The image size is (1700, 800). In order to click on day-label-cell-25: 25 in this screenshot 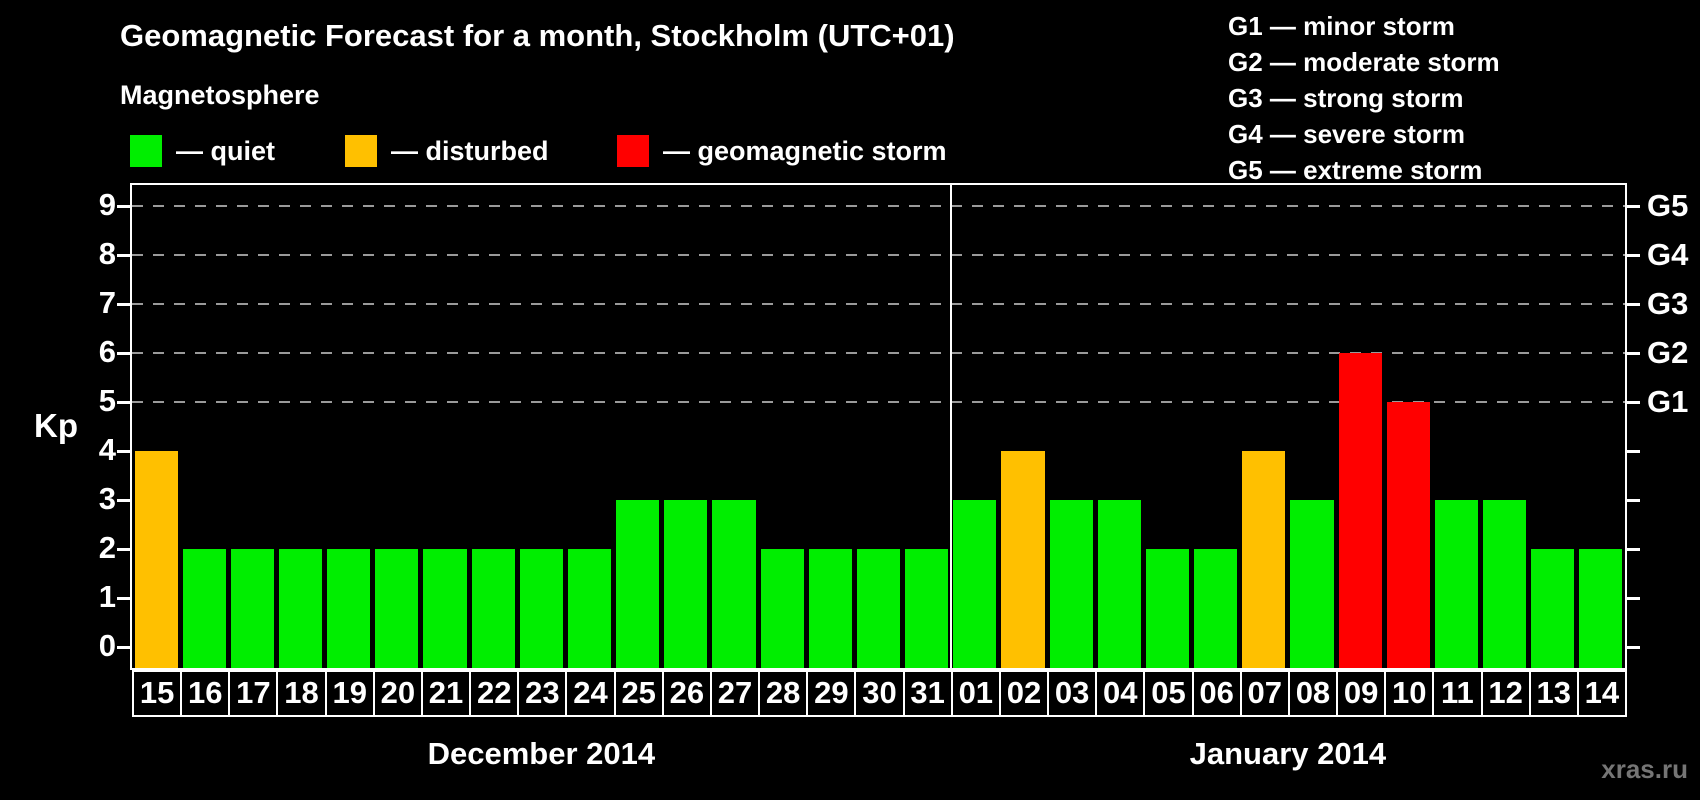, I will do `click(638, 693)`.